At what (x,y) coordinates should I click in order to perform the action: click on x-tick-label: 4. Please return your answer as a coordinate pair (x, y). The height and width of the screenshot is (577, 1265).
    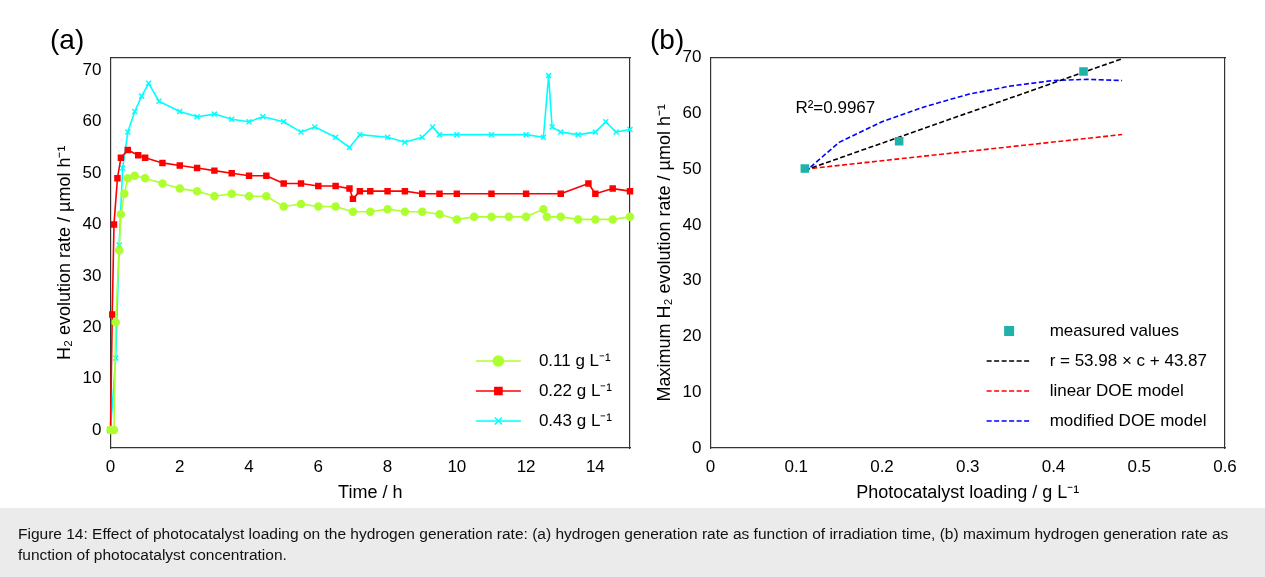
    Looking at the image, I should click on (249, 466).